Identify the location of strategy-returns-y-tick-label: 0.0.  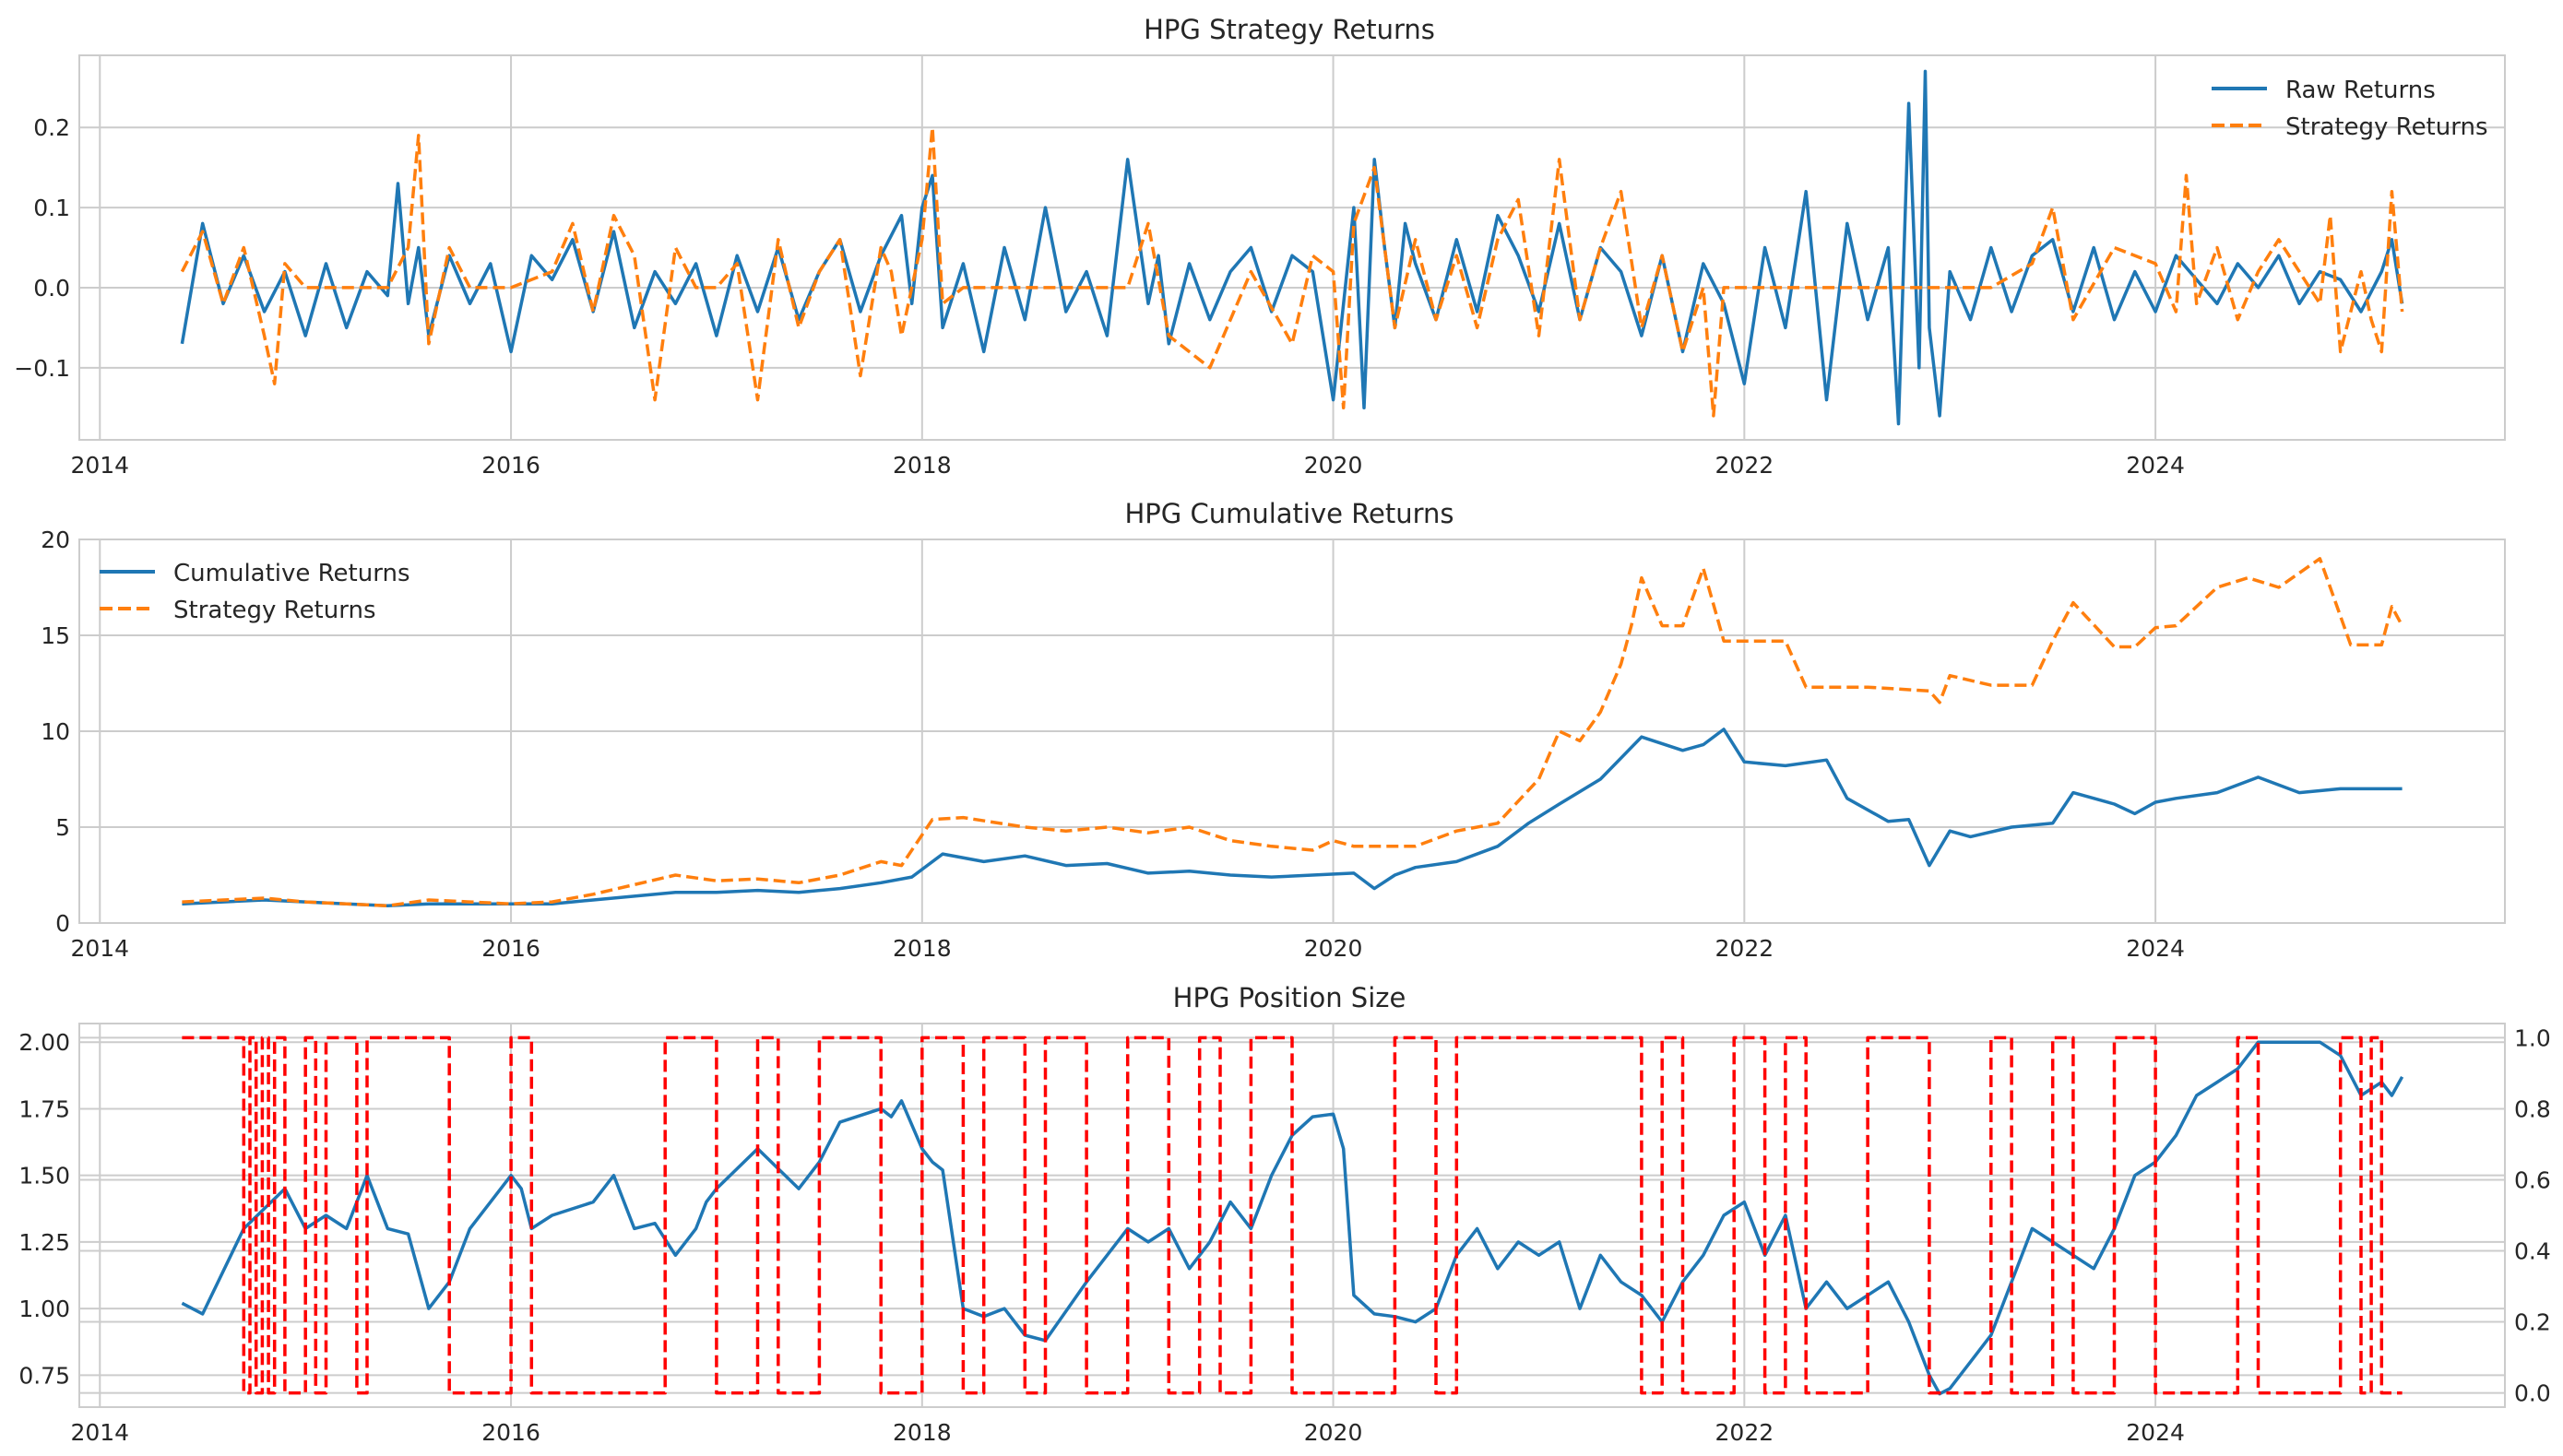
(51, 288).